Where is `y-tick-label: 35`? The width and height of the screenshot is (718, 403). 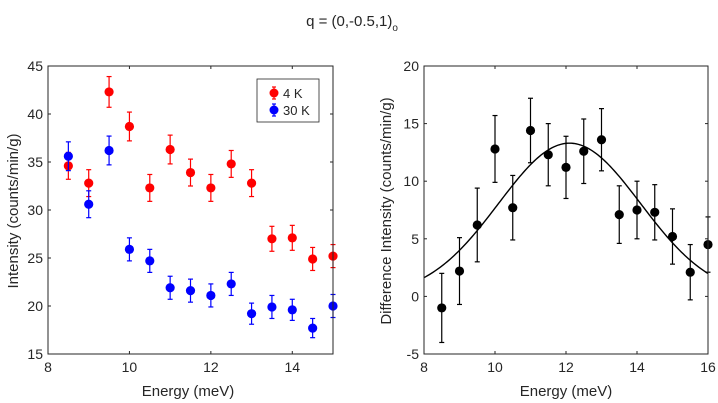 y-tick-label: 35 is located at coordinates (35, 162).